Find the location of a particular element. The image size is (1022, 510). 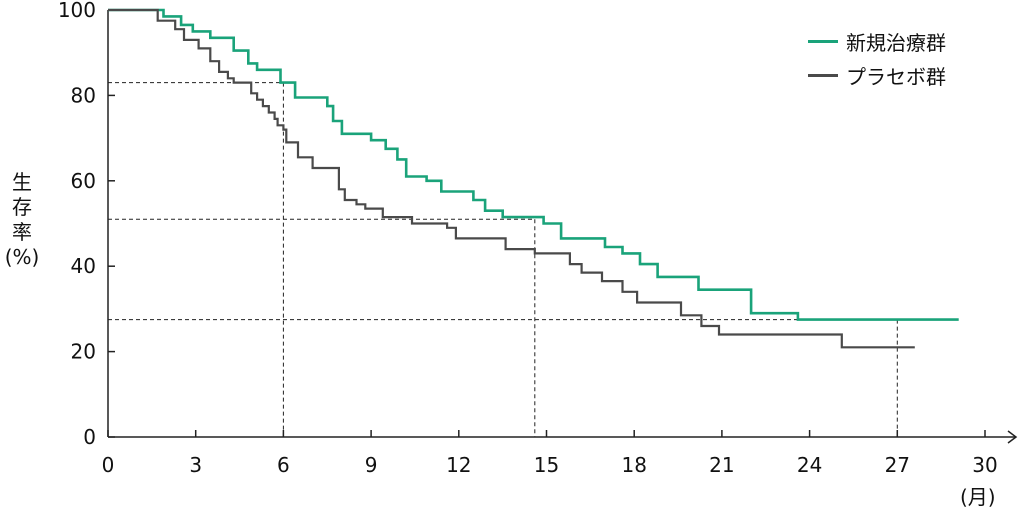

y-axis-label-char: 率 is located at coordinates (22, 232).